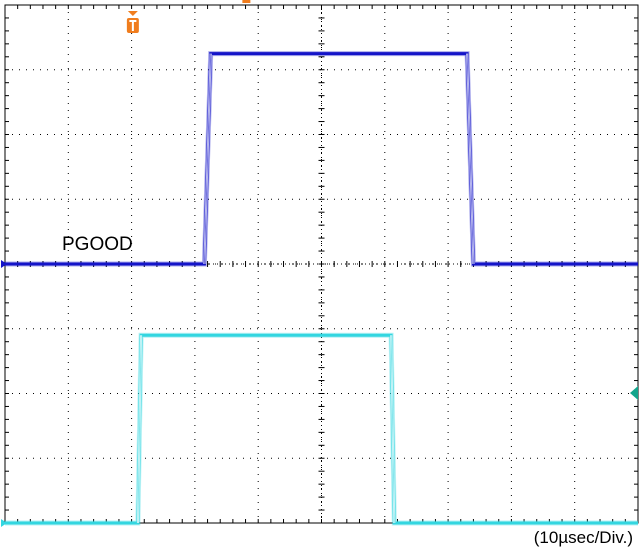  I want to click on trigger-letter, so click(133, 25).